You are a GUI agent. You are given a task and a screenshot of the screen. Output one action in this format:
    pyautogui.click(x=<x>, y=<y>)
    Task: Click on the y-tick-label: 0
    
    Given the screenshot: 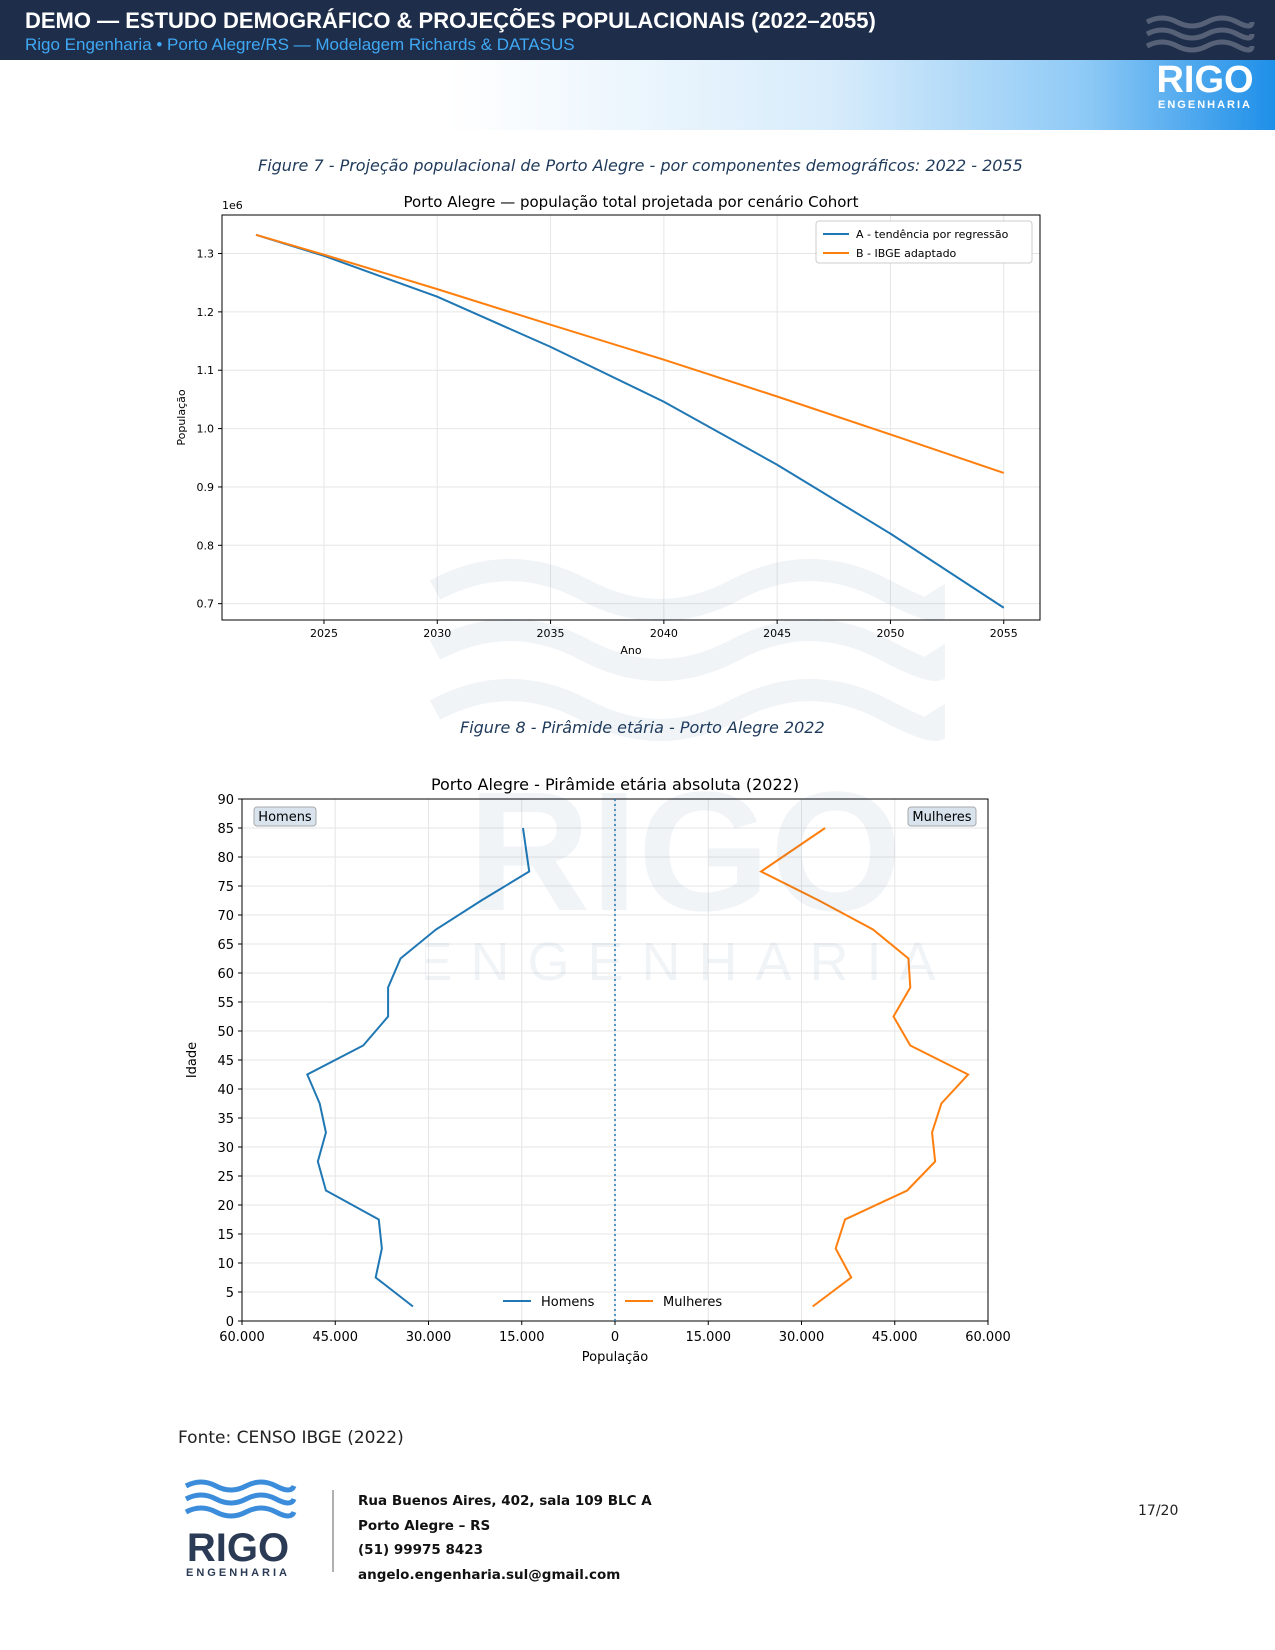 What is the action you would take?
    pyautogui.click(x=230, y=1322)
    